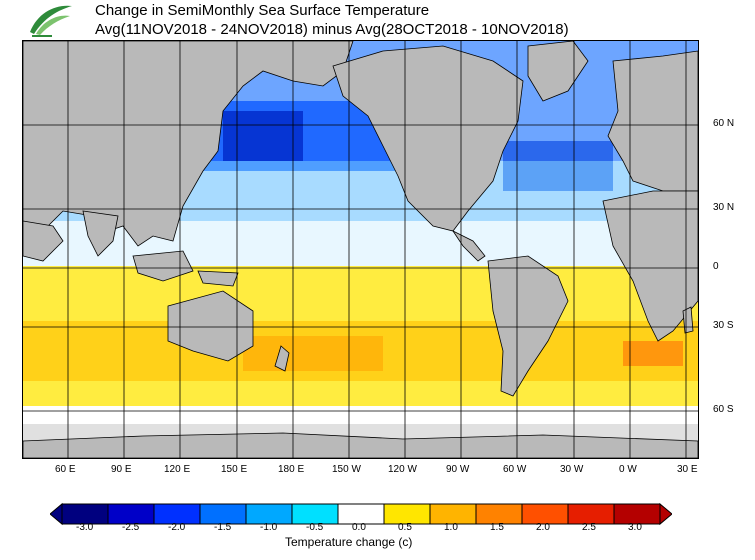 The image size is (755, 560). Describe the element at coordinates (723, 409) in the screenshot. I see `lat-label-60s: 60 S` at that location.